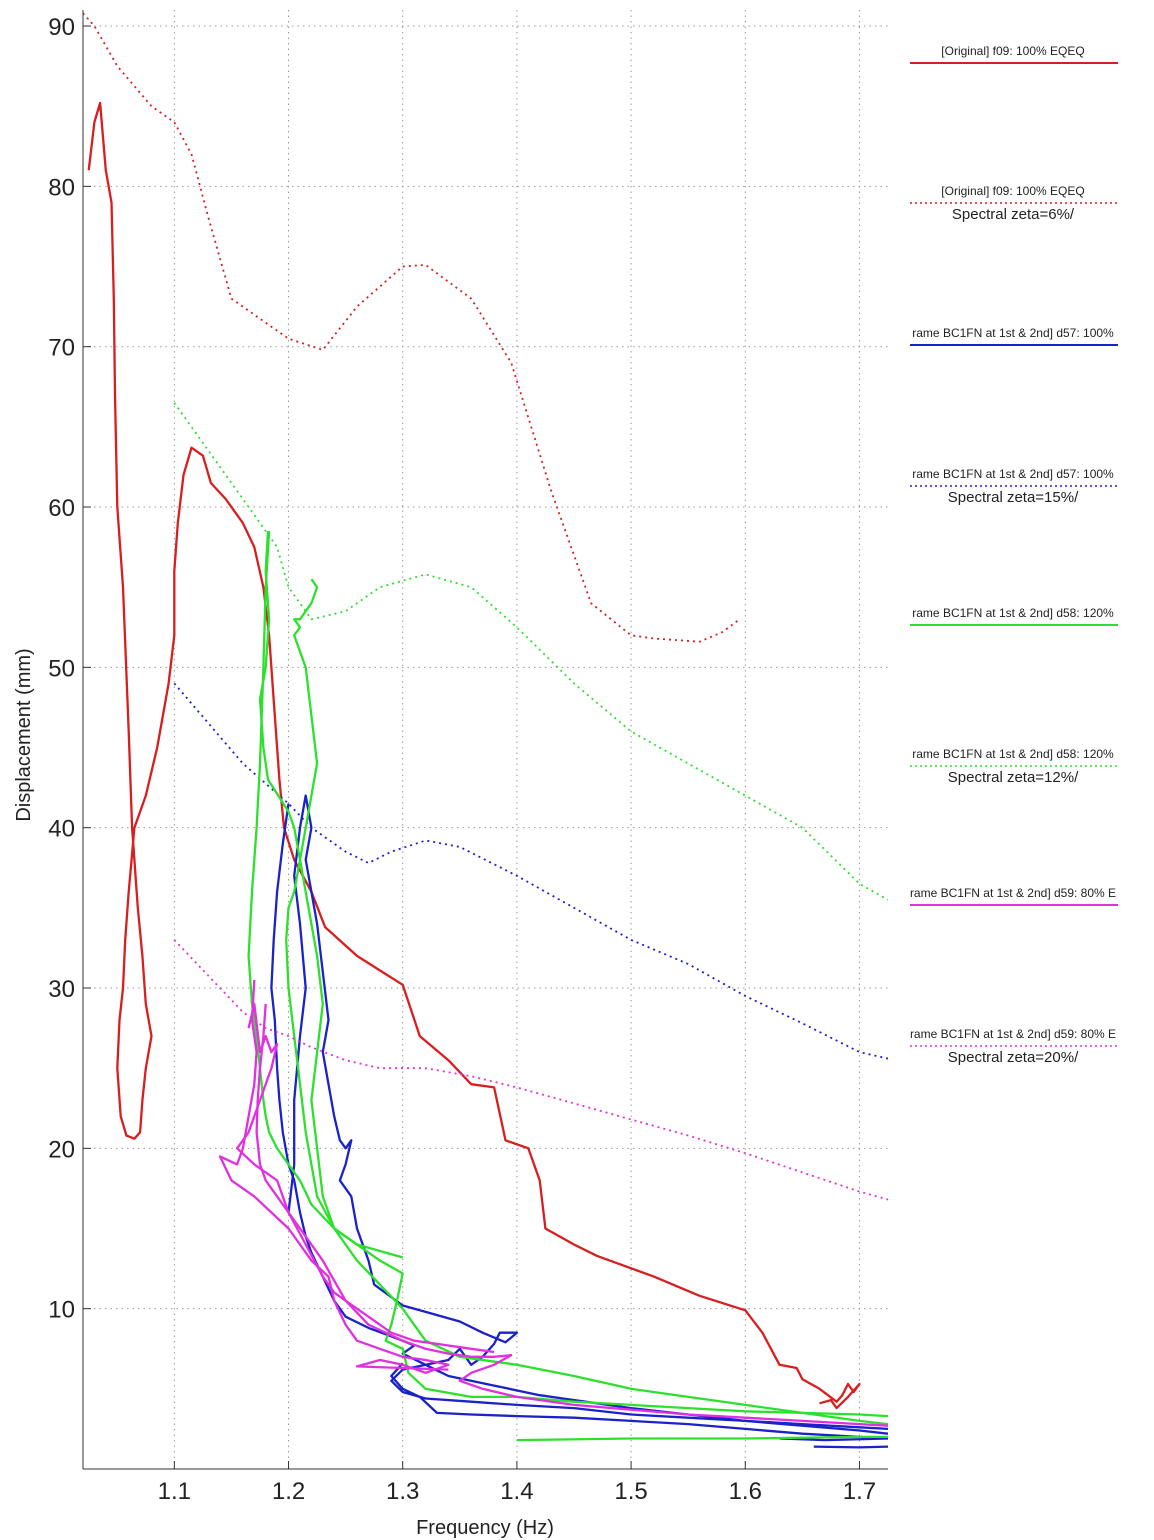 This screenshot has width=1154, height=1540. What do you see at coordinates (174, 1491) in the screenshot?
I see `x-tick-label: 1.1` at bounding box center [174, 1491].